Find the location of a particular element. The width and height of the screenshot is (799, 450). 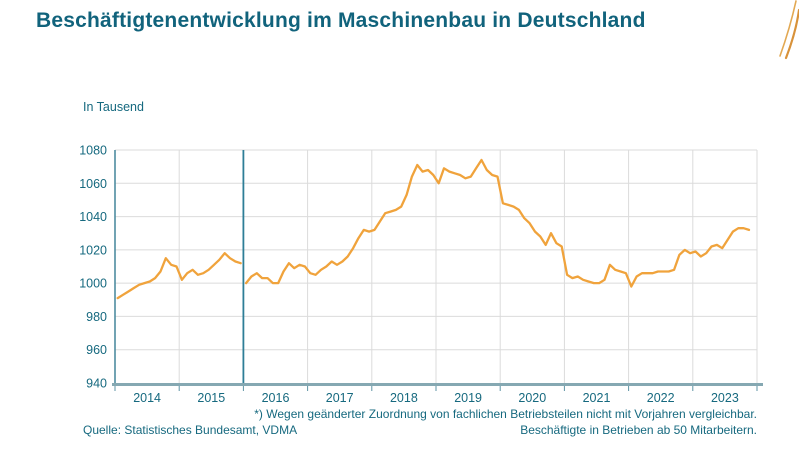

x-axis-label: 2019 is located at coordinates (468, 398).